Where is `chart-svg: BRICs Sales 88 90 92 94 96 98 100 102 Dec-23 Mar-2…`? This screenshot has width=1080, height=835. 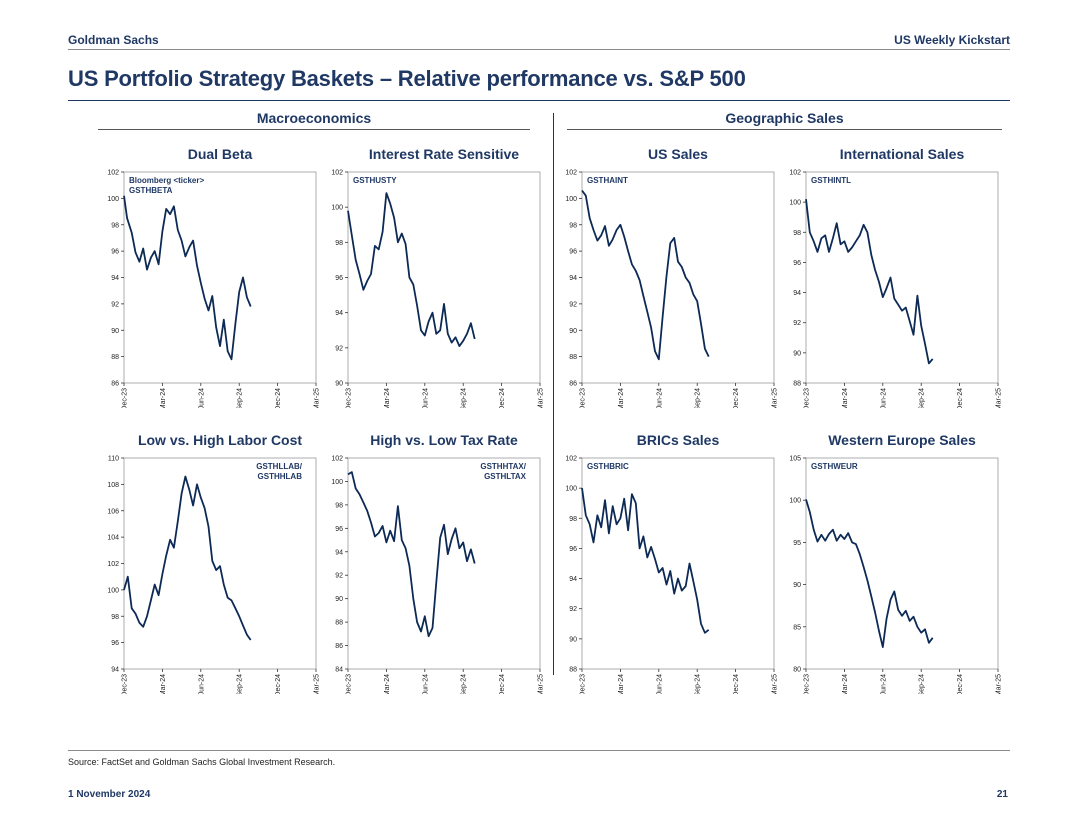
chart-svg: BRICs Sales 88 90 92 94 96 98 100 102 Dec-23 Mar-2… is located at coordinates (671, 563).